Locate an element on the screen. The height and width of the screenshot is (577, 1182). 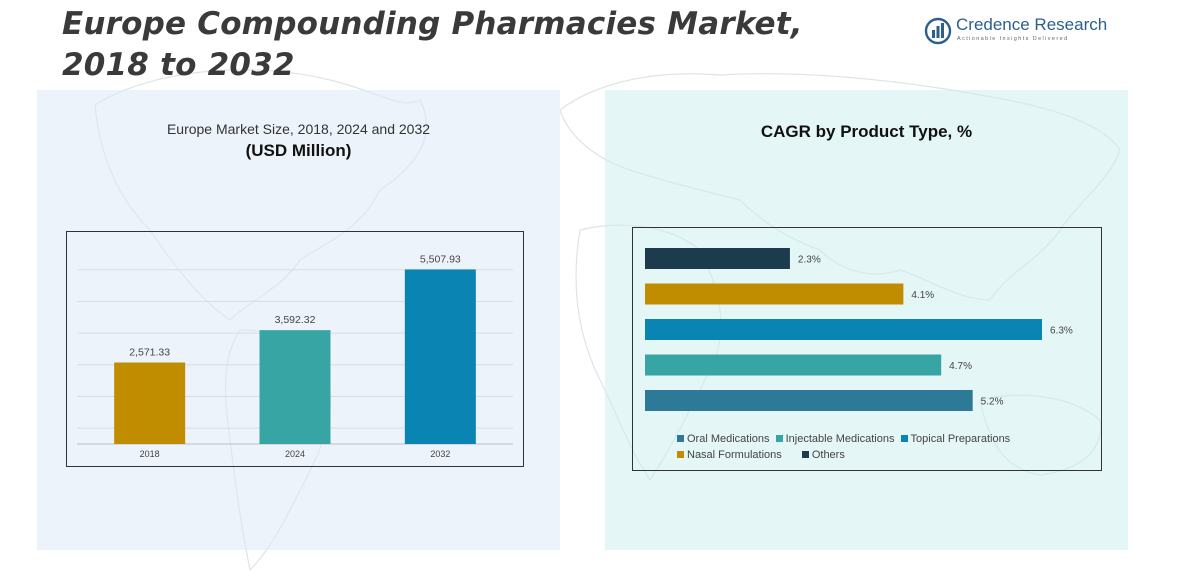
cagr-subtitle: CAGR by Product Type, % is located at coordinates (866, 131).